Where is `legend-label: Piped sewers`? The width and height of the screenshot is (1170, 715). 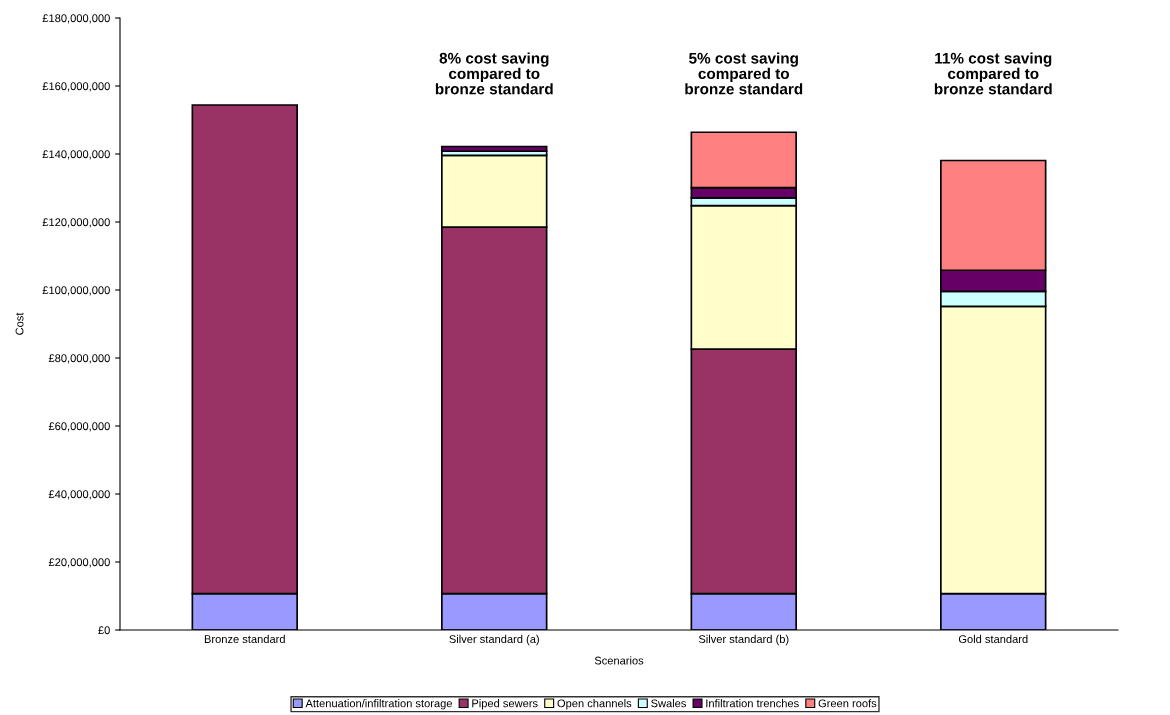
legend-label: Piped sewers is located at coordinates (505, 704).